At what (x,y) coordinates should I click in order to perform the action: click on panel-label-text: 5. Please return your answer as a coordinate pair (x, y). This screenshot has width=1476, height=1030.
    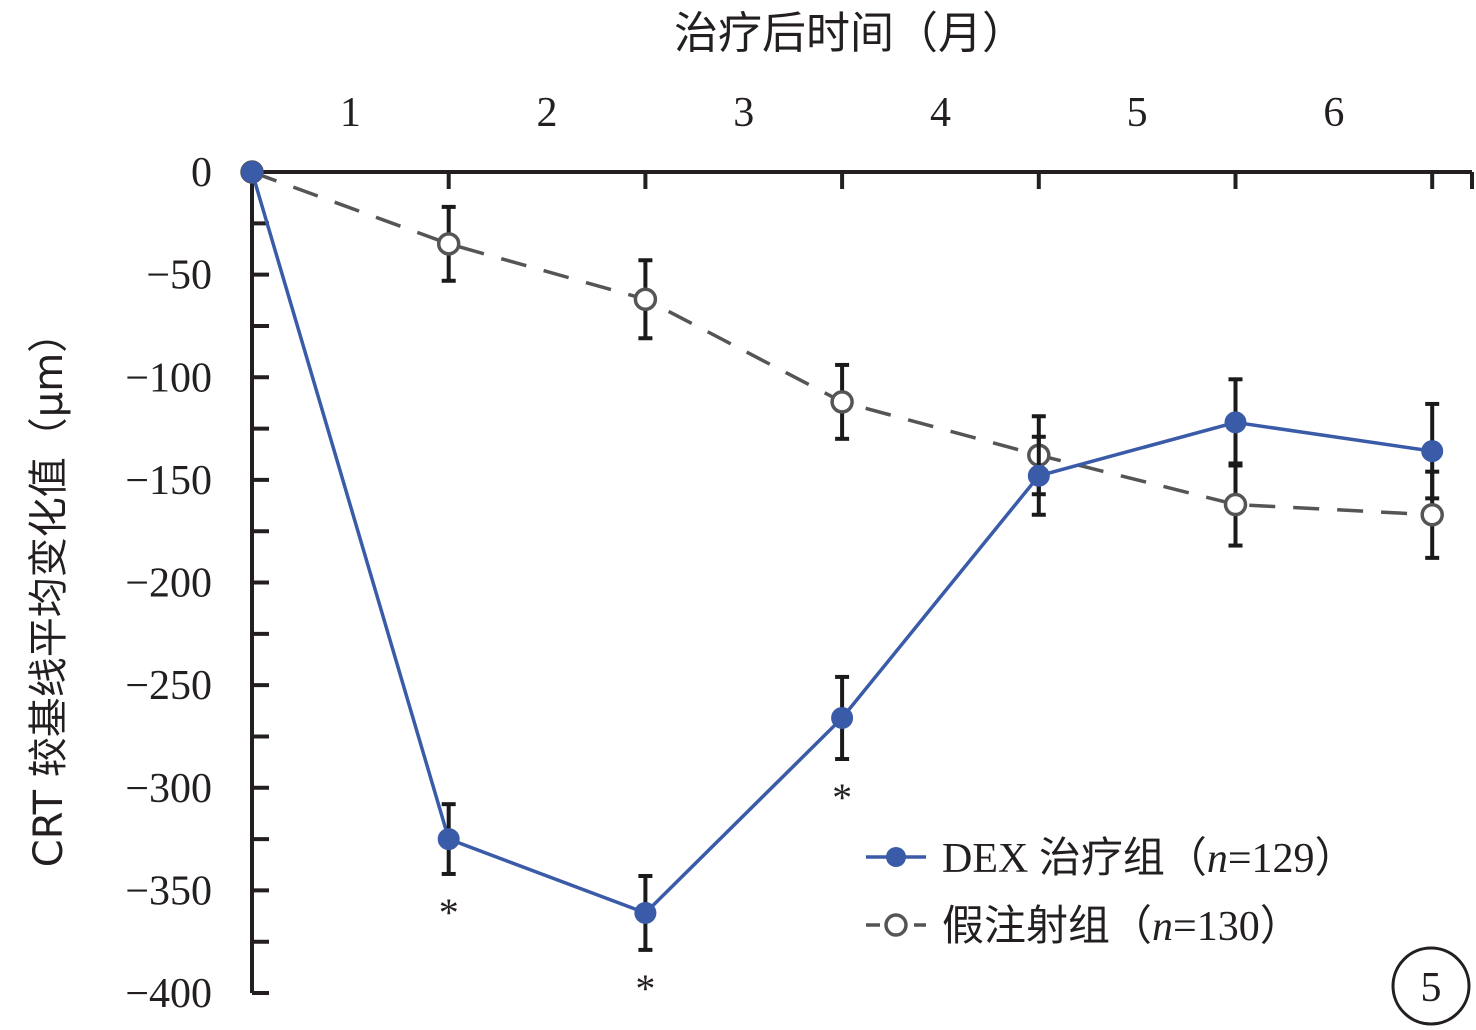
    Looking at the image, I should click on (1431, 988).